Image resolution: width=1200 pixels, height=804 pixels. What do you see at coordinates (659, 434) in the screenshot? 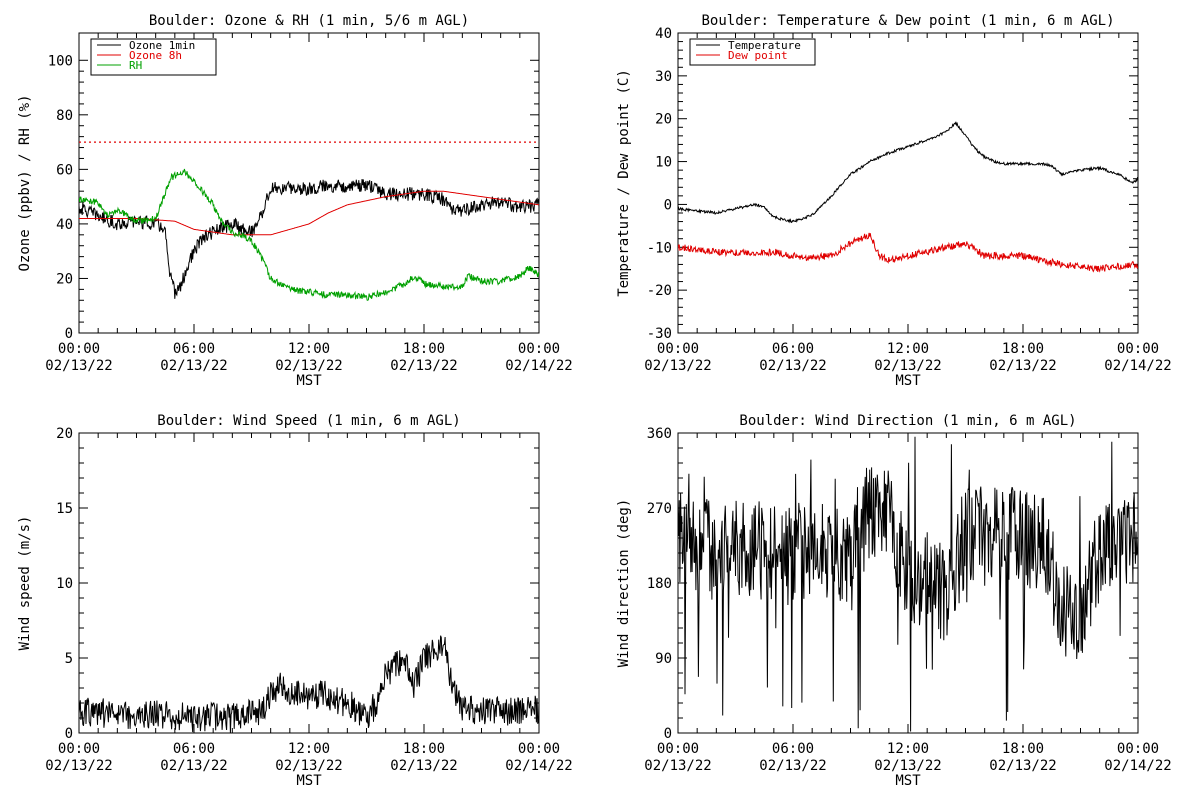
I see `y-tick-label: 360` at bounding box center [659, 434].